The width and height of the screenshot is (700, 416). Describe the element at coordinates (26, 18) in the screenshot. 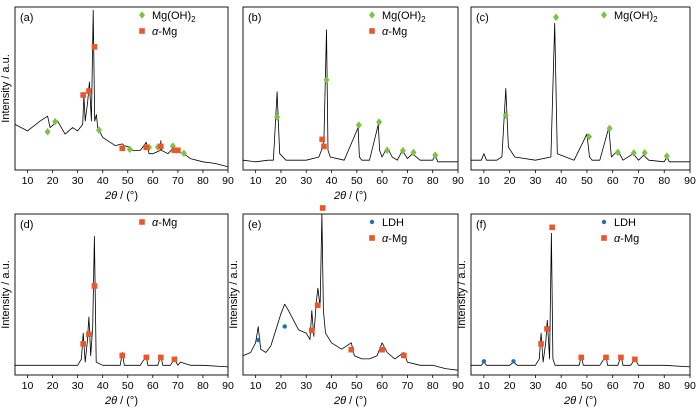

I see `panel-label: (a)` at that location.